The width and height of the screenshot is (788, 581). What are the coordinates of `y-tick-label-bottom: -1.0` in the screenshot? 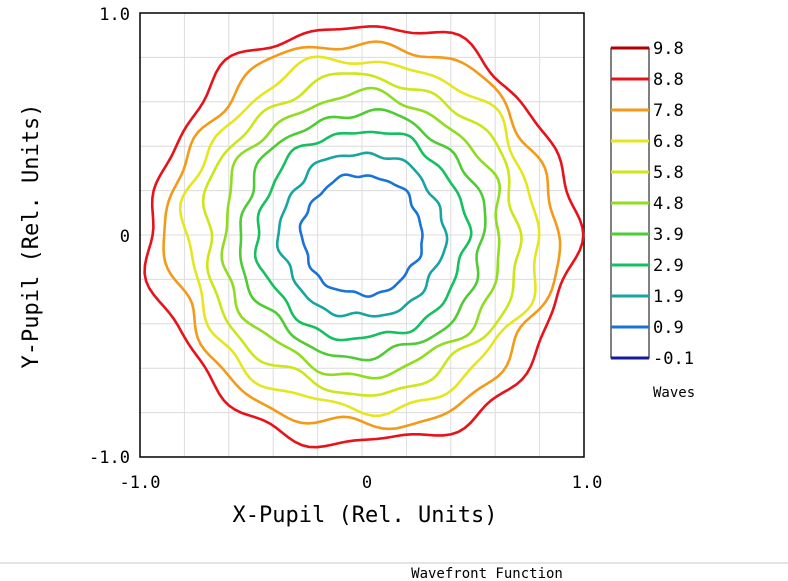 It's located at (109, 458).